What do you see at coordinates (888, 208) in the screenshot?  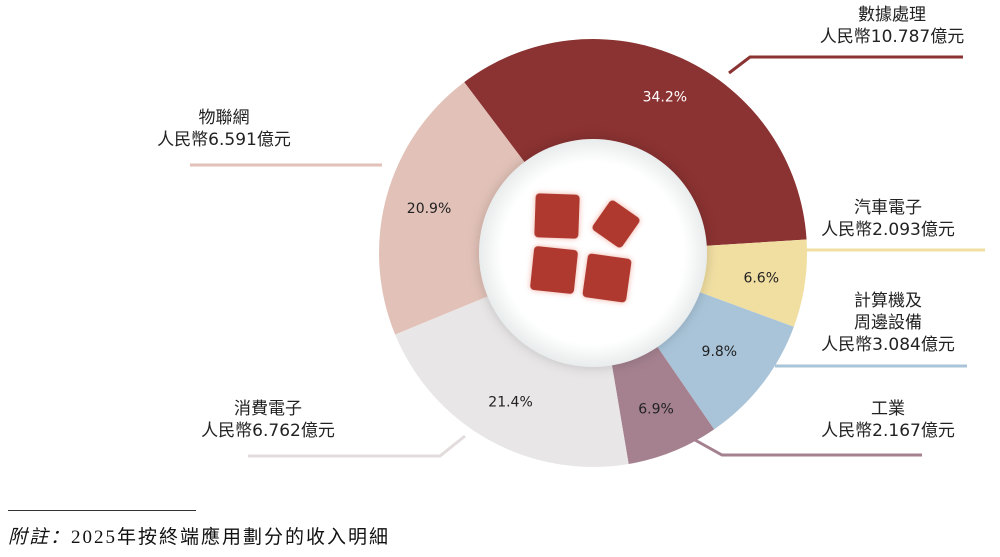 I see `category-label: 汽車電子` at bounding box center [888, 208].